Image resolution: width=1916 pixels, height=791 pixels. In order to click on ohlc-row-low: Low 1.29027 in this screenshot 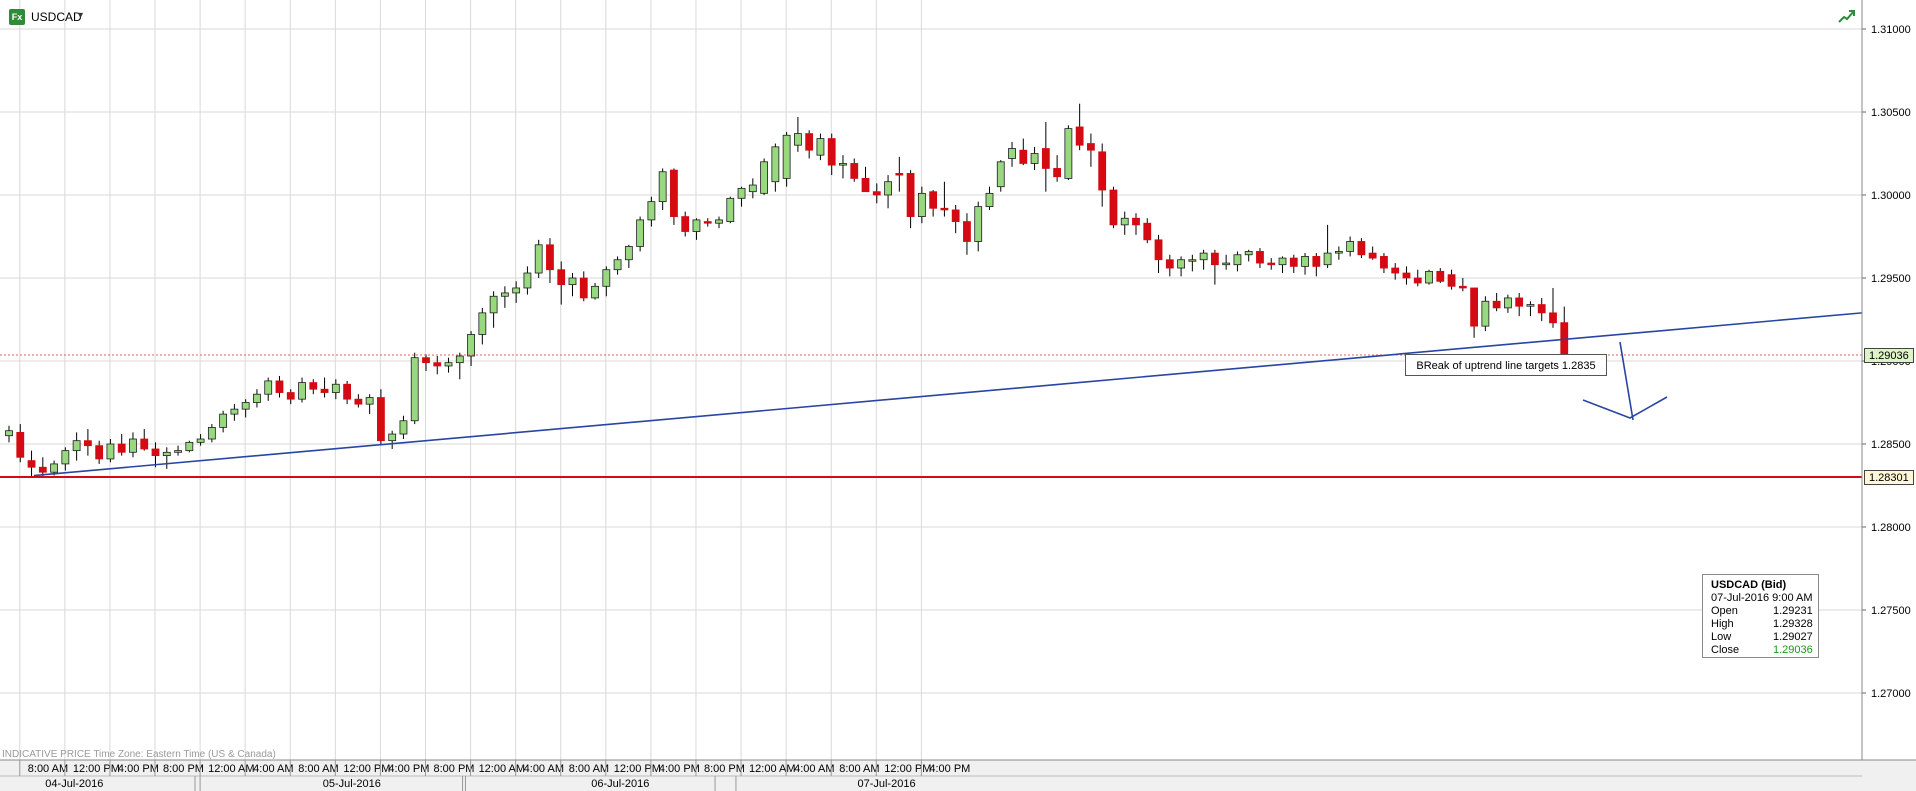, I will do `click(1764, 637)`.